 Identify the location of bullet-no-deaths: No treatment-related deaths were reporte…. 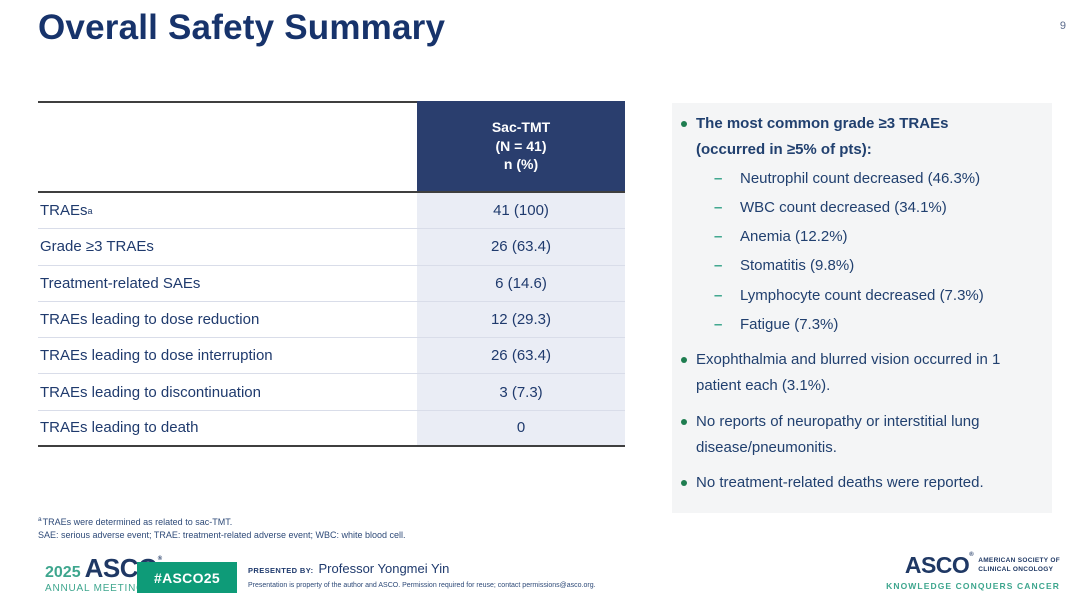
(859, 483).